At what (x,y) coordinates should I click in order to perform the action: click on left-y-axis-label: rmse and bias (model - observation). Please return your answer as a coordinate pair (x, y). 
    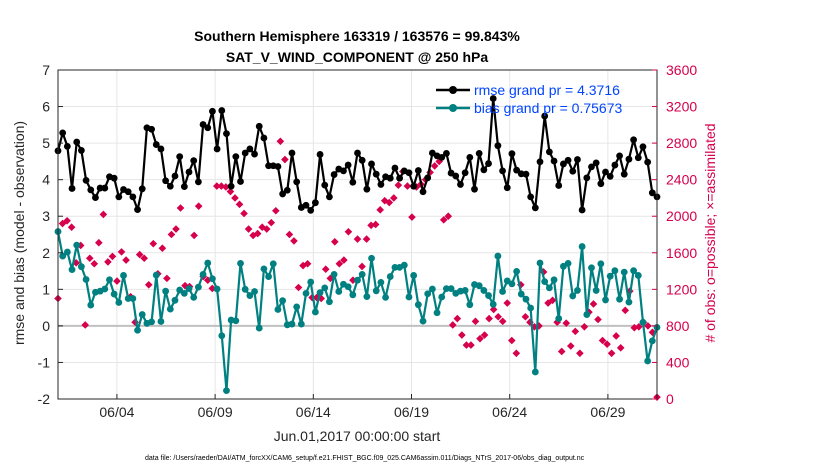
    Looking at the image, I should click on (19, 233).